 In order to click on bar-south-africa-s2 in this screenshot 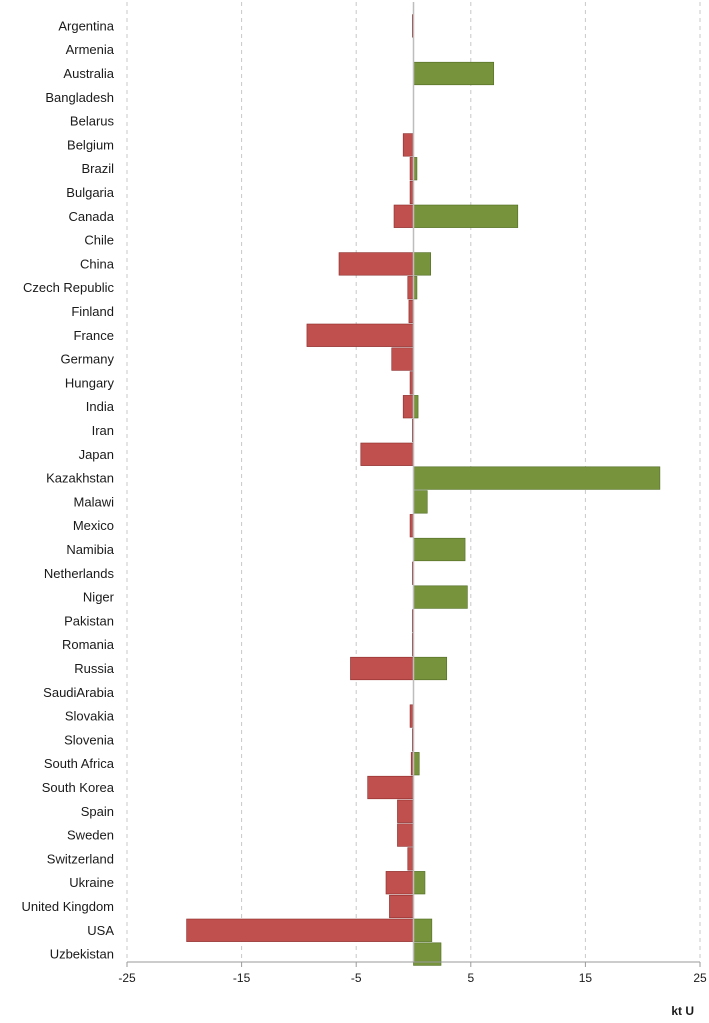, I will do `click(416, 764)`.